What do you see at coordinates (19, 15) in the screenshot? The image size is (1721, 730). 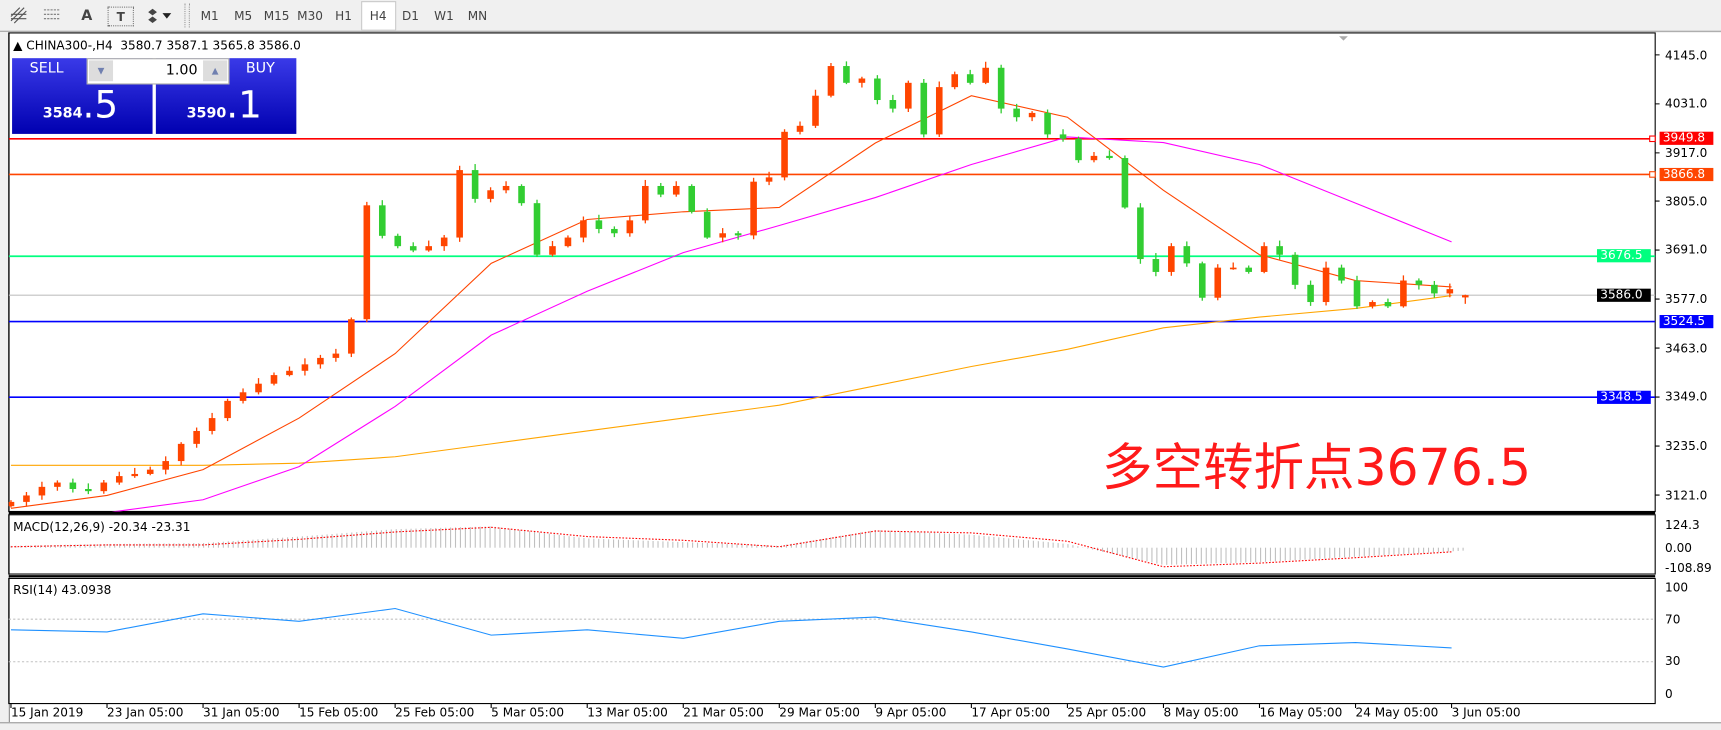 I see `fibonacci-expansion-icon` at bounding box center [19, 15].